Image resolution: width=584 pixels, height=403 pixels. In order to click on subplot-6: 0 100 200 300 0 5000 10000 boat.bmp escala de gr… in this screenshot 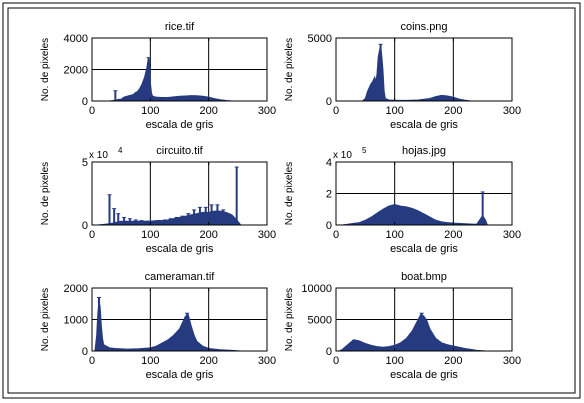, I will do `click(402, 326)`.